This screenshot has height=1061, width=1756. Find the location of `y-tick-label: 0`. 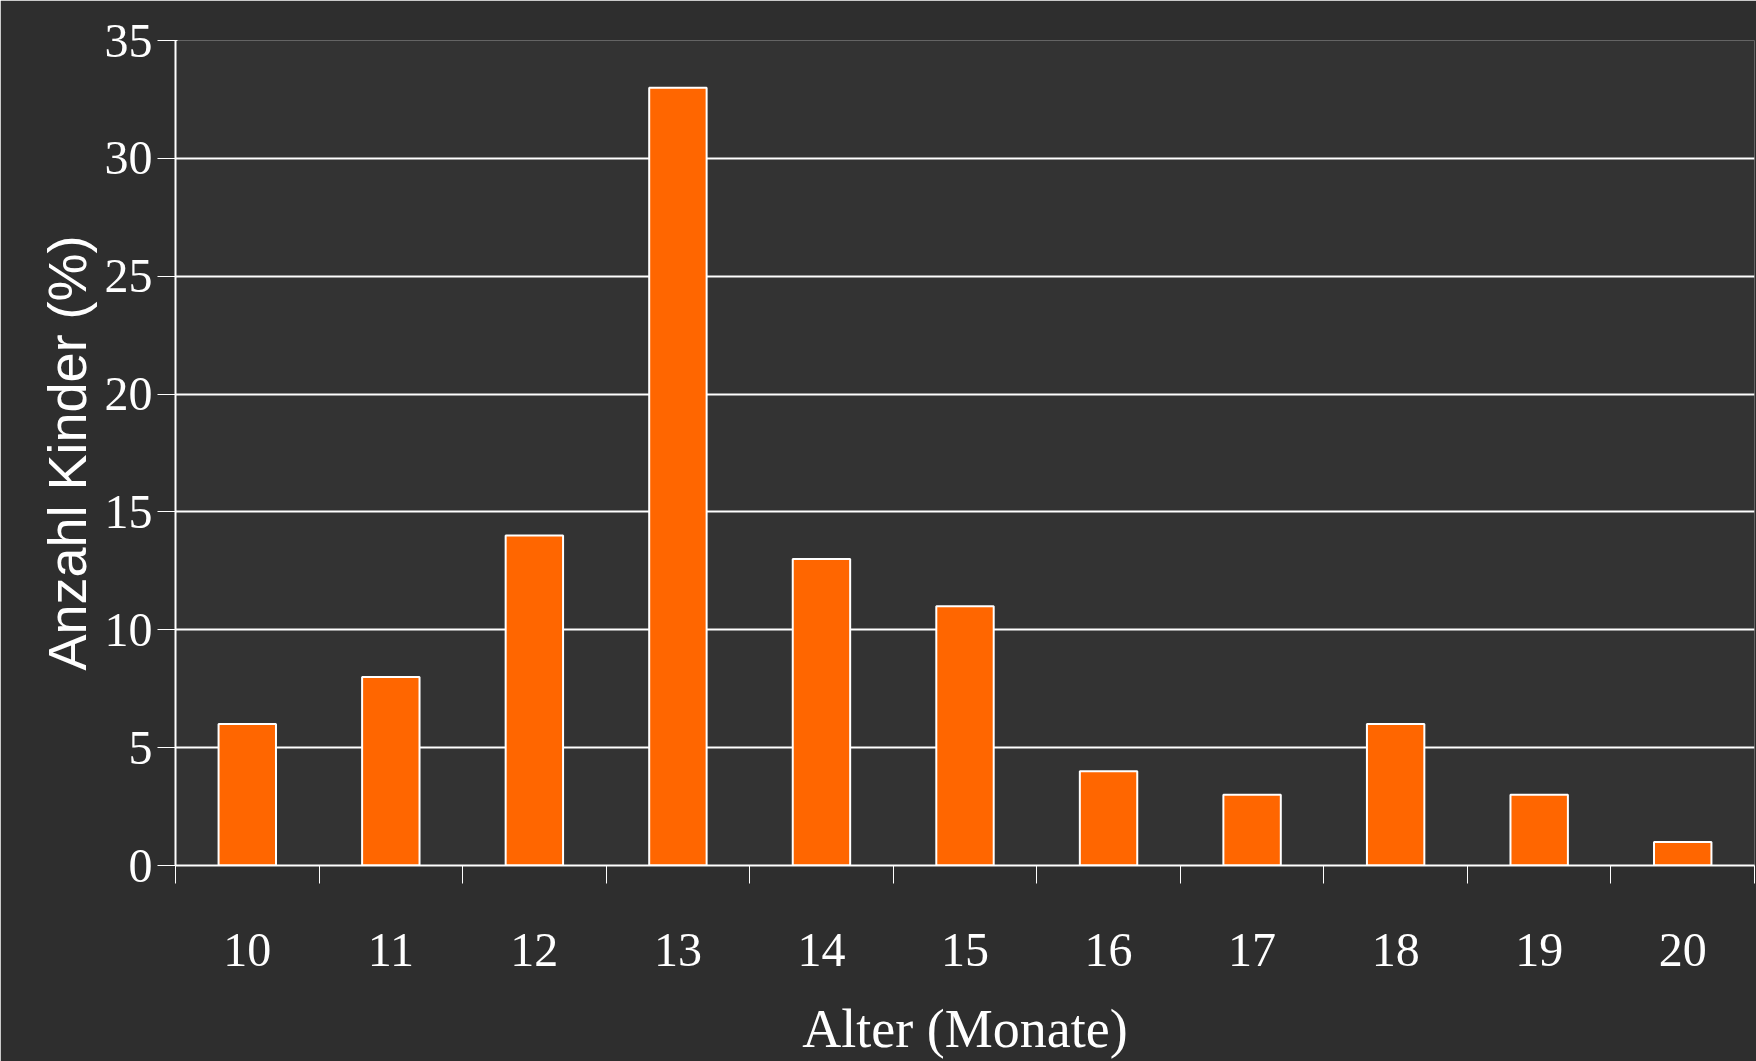

y-tick-label: 0 is located at coordinates (140, 865).